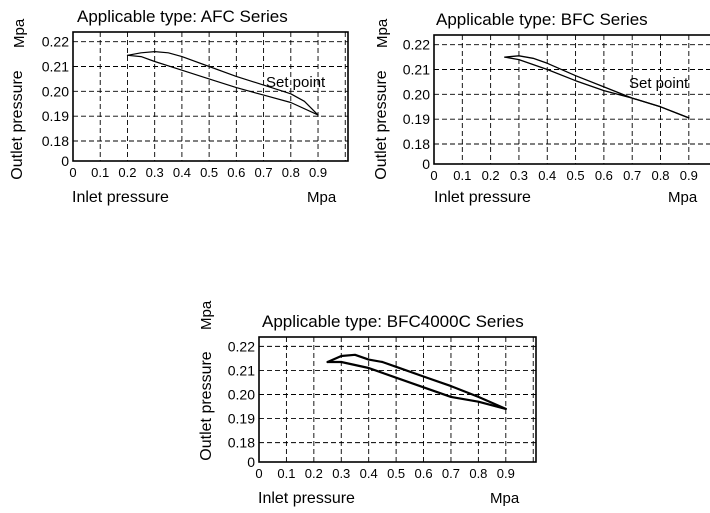 This screenshot has width=710, height=513. Describe the element at coordinates (542, 19) in the screenshot. I see `chart-title: Applicable type: BFC Series` at that location.